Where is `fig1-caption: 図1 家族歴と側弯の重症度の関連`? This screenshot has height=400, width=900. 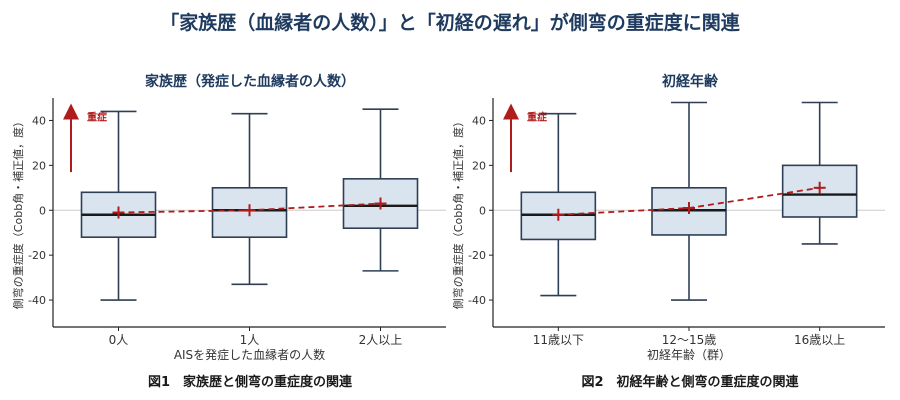 fig1-caption: 図1 家族歴と側弯の重症度の関連 is located at coordinates (250, 382).